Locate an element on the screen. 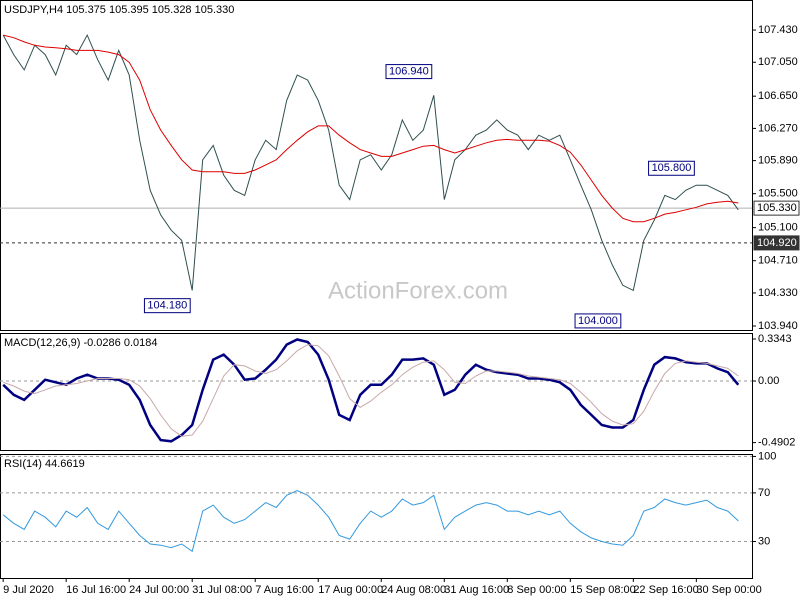 The height and width of the screenshot is (600, 800). y-tick-label: 105.500 is located at coordinates (778, 194).